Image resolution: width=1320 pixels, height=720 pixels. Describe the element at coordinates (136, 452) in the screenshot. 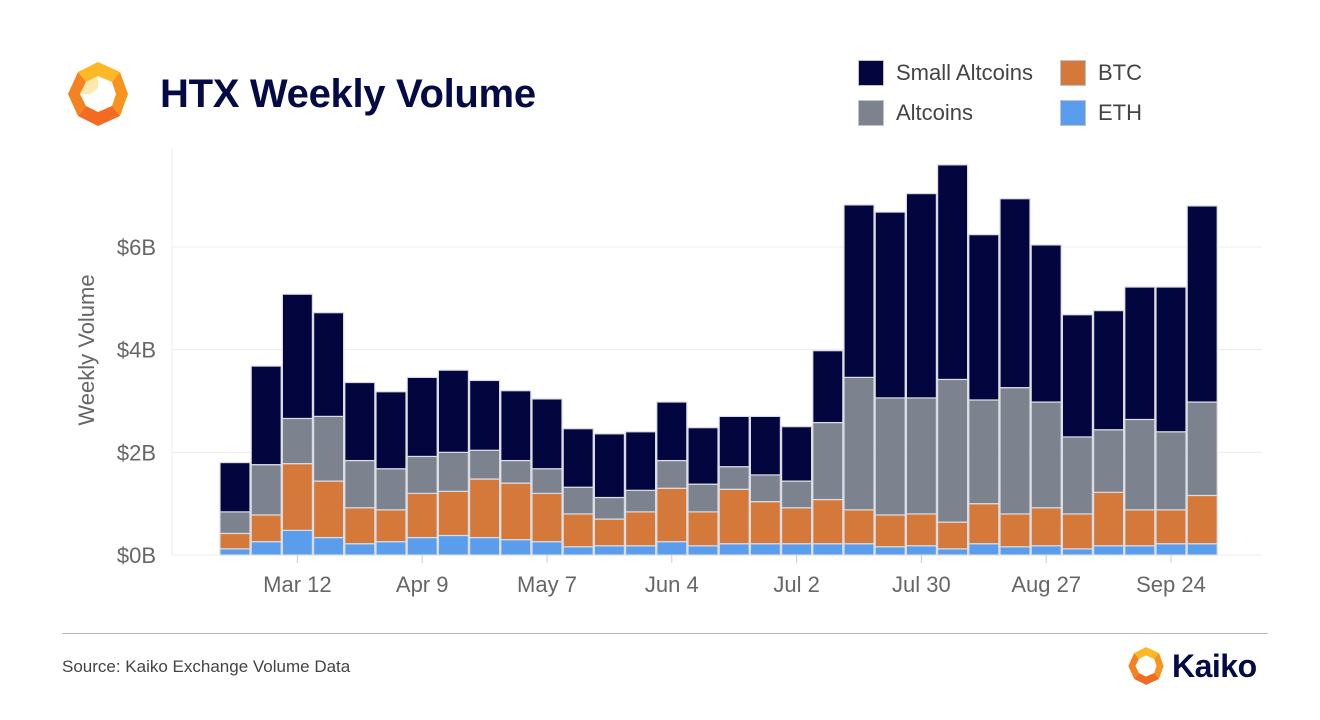

I see `y-tick-label: $2B` at that location.